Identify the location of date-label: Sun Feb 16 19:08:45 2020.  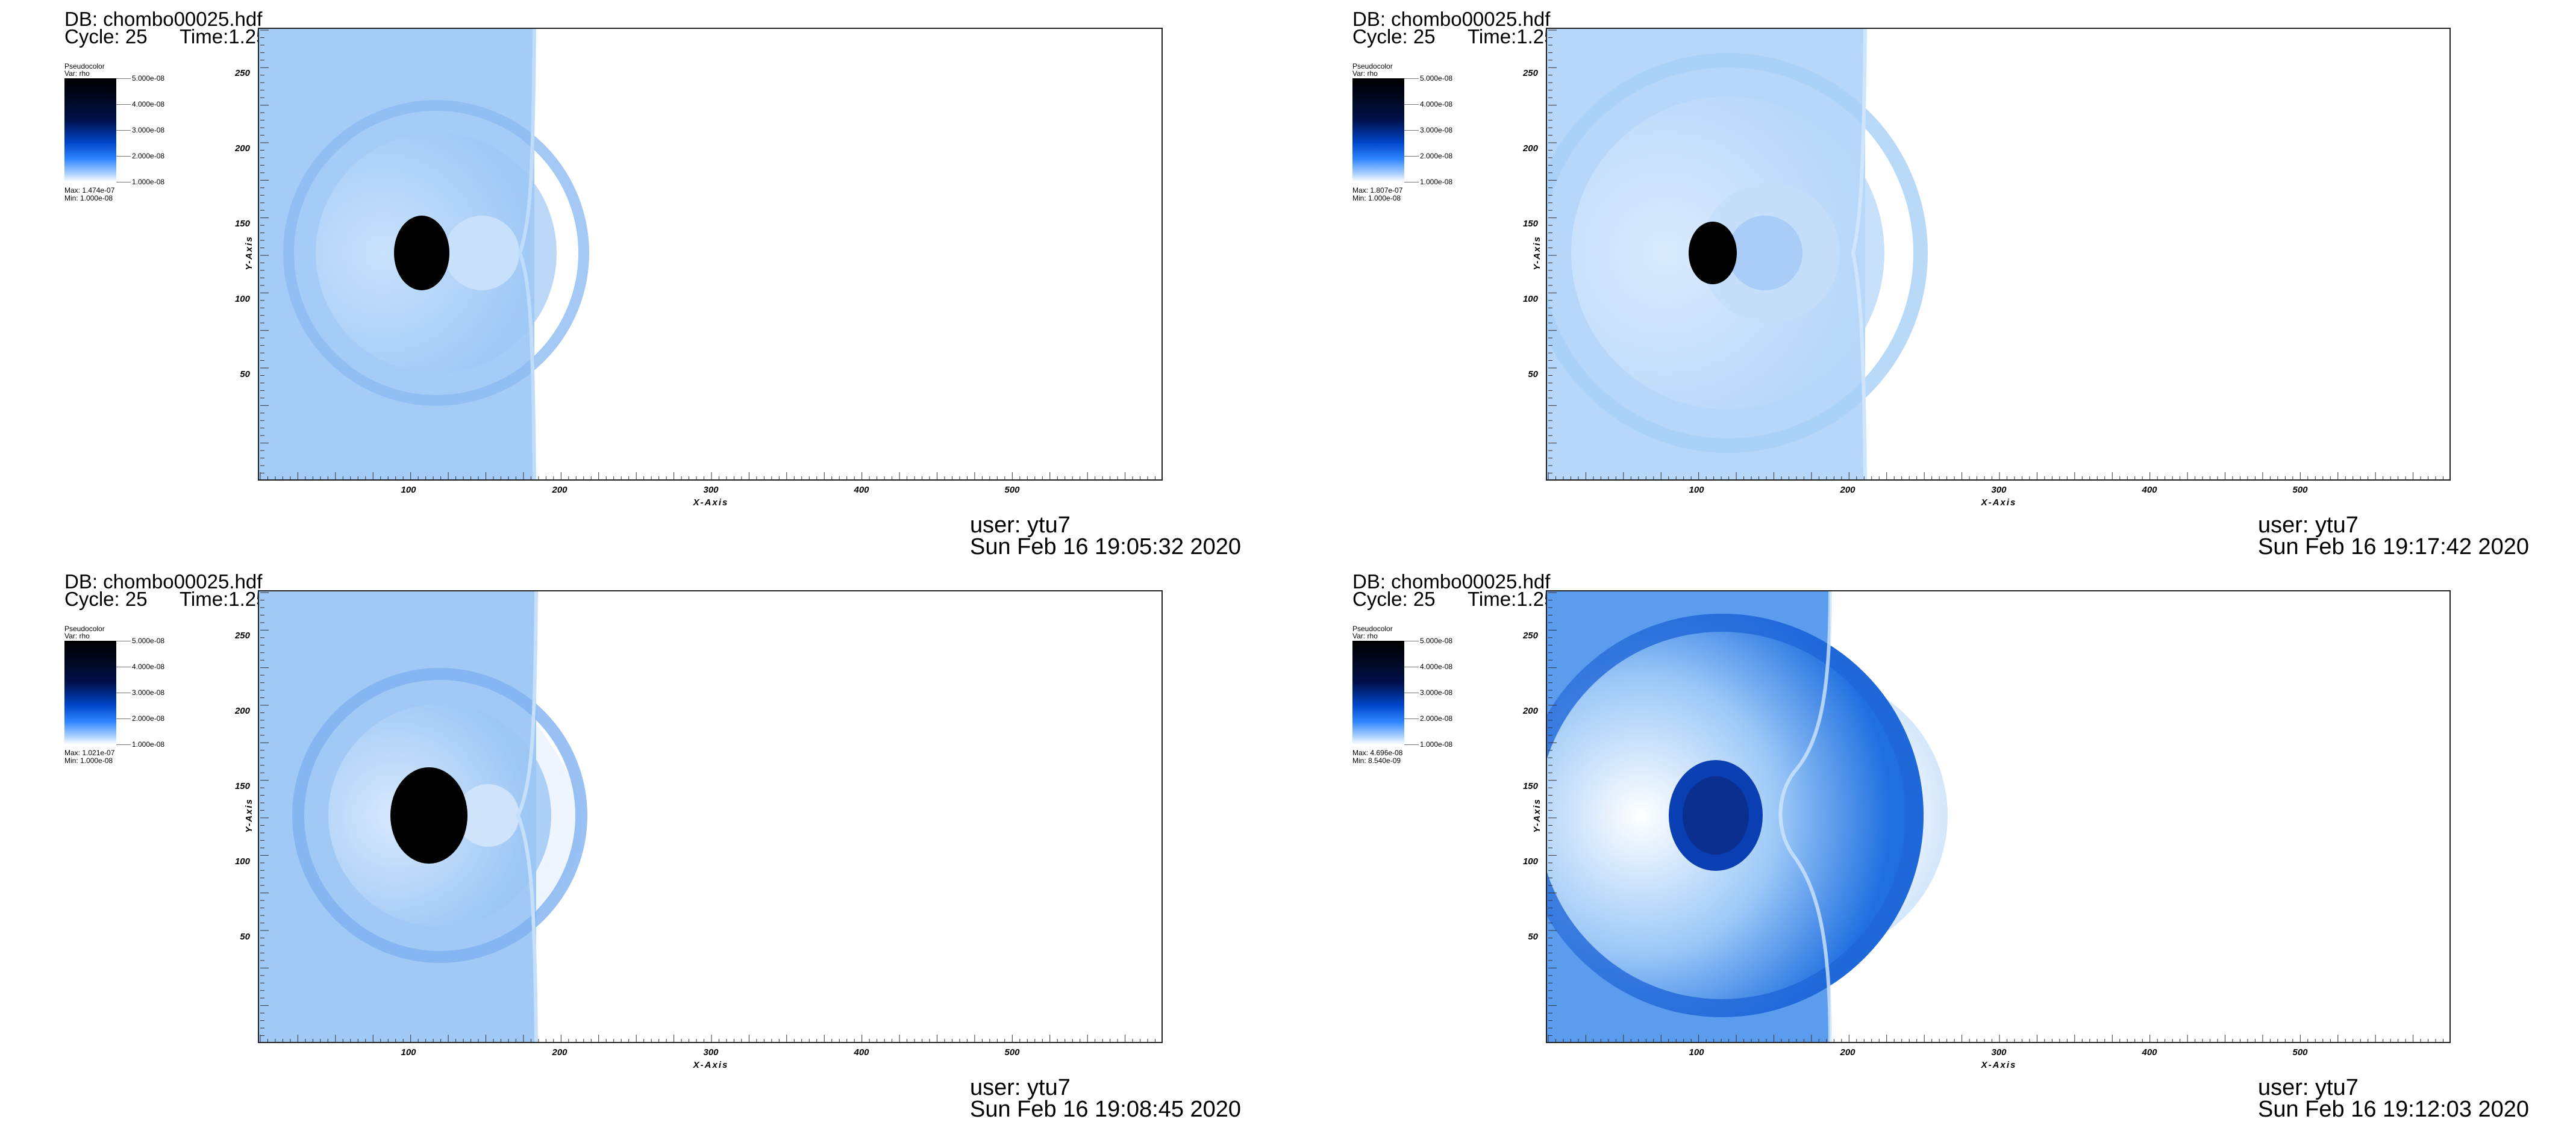
(1106, 1109).